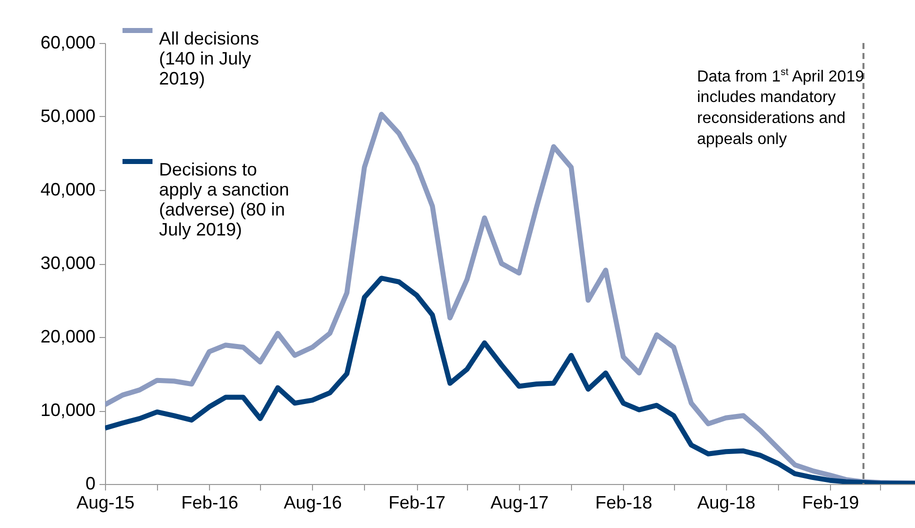 Image resolution: width=915 pixels, height=528 pixels. I want to click on x-tick-label: Feb-16, so click(209, 502).